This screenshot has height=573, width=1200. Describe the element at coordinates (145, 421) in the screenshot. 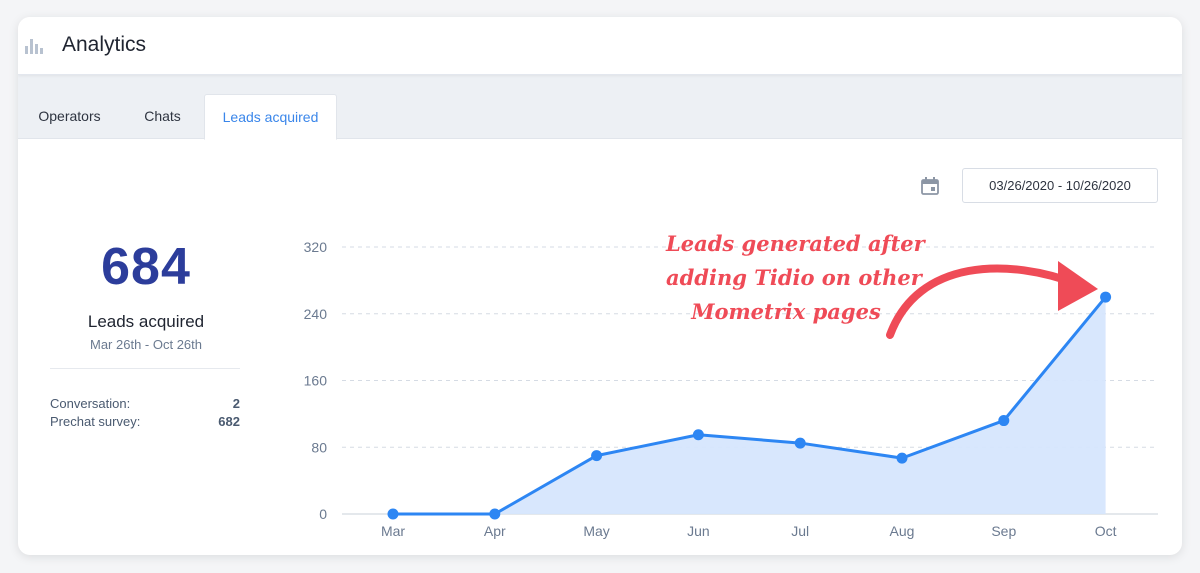

I see `stat-row-prechat-survey: Prechat survey: 682` at that location.